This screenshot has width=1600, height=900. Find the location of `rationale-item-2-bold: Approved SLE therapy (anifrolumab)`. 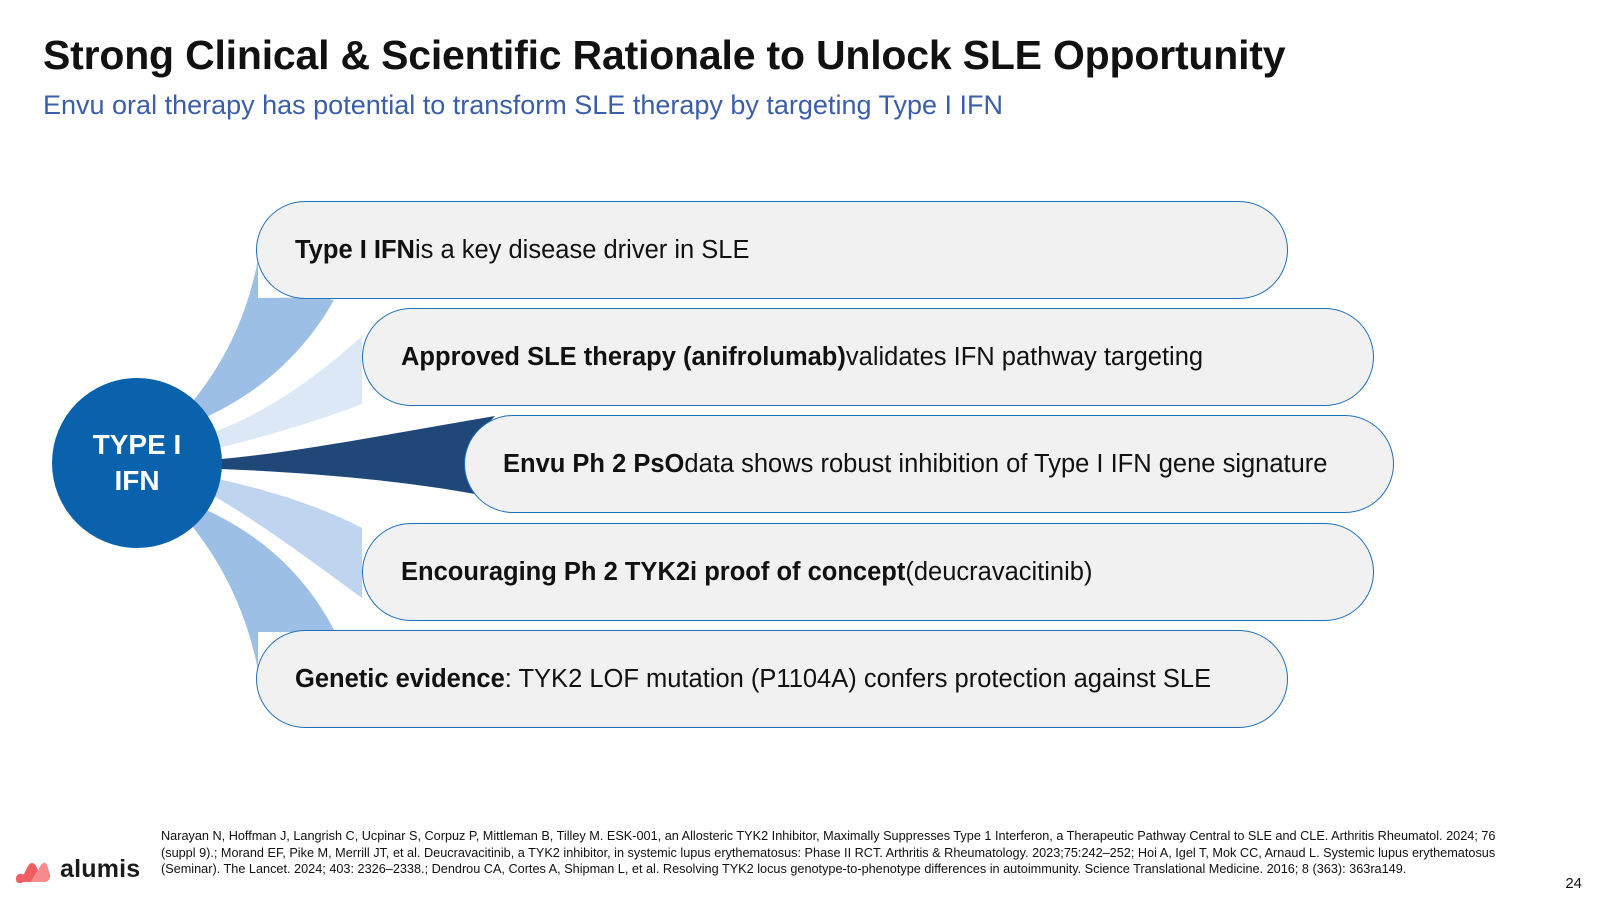

rationale-item-2-bold: Approved SLE therapy (anifrolumab) is located at coordinates (623, 356).